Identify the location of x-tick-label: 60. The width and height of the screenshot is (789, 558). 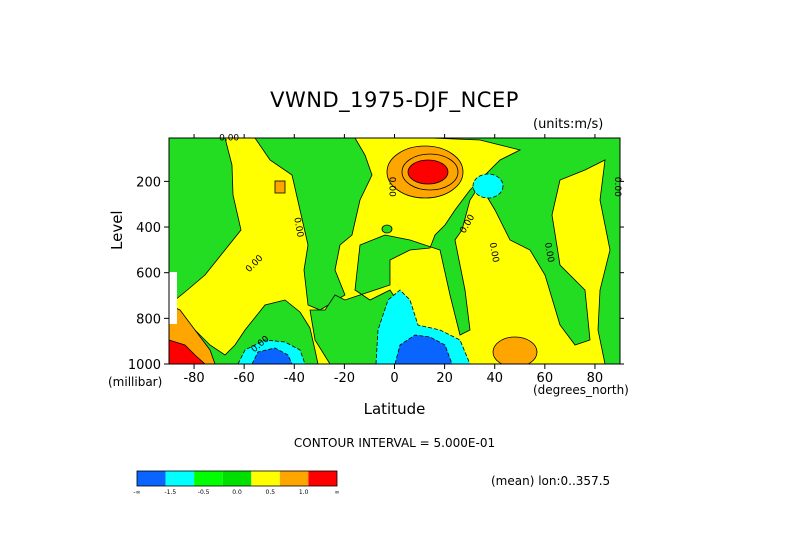
(545, 378).